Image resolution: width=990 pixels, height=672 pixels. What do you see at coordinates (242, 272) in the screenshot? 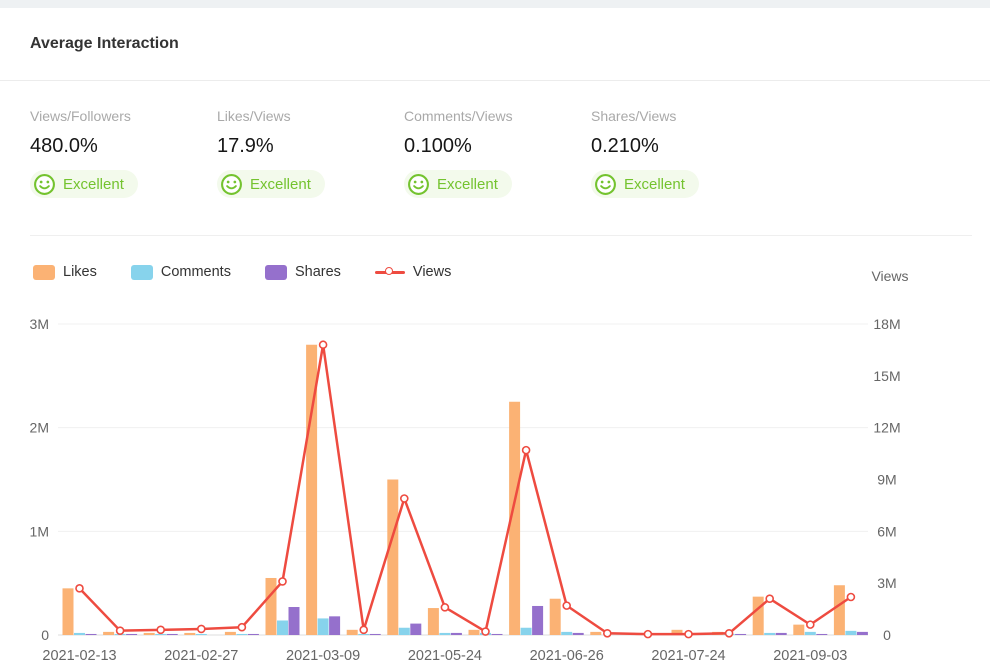
I see `chart-legend: Likes Comments Shares Views` at bounding box center [242, 272].